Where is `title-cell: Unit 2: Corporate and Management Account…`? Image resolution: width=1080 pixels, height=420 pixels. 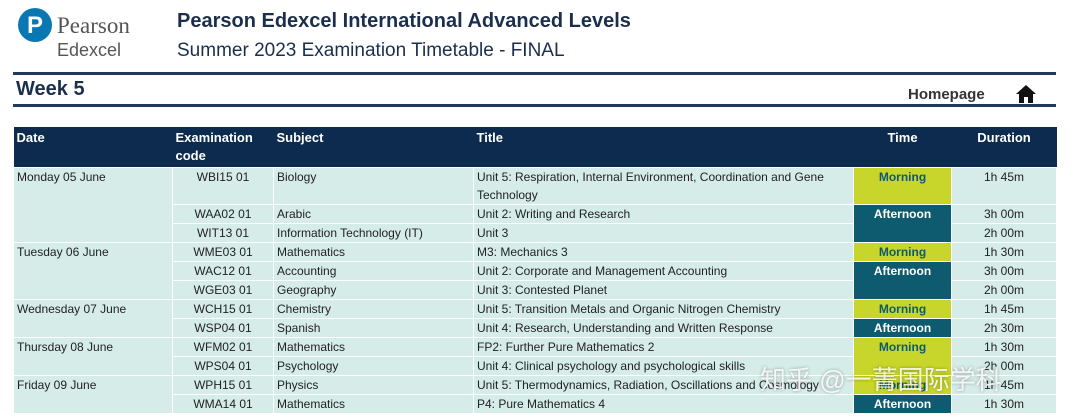 title-cell: Unit 2: Corporate and Management Account… is located at coordinates (663, 271).